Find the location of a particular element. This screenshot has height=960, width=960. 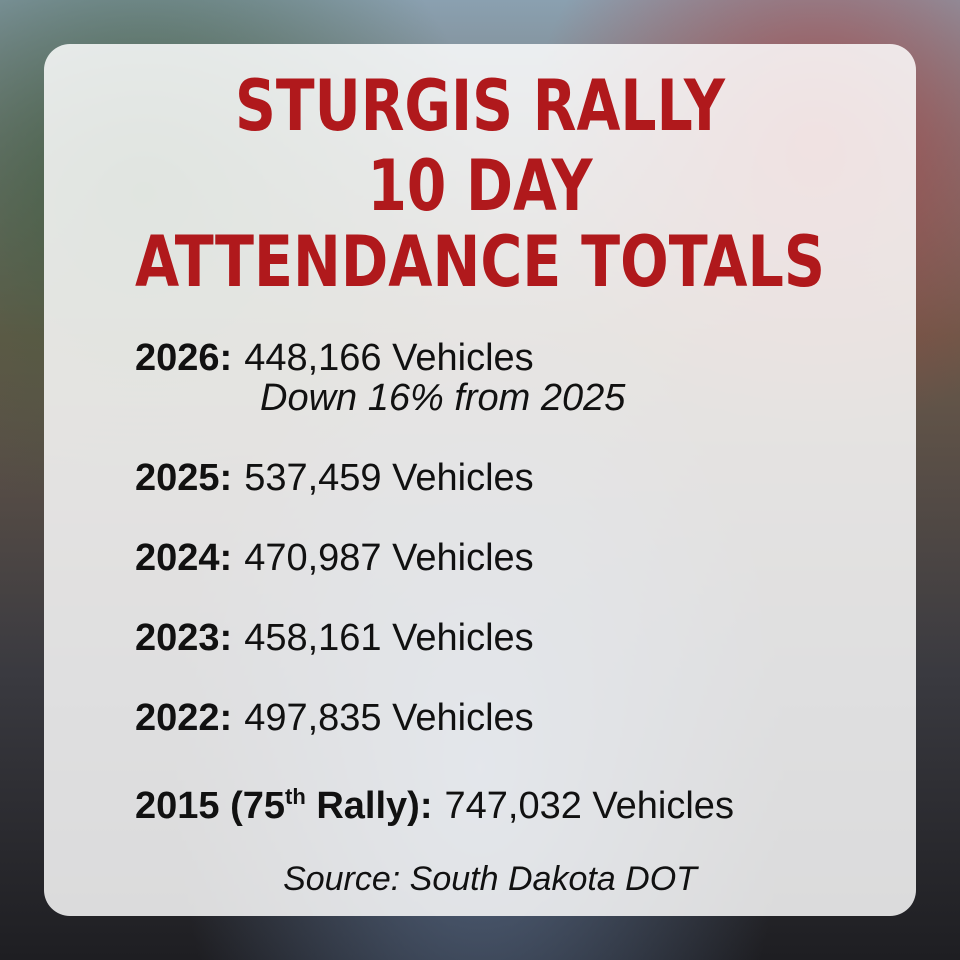

entry: 2026: 448,166 Vehicles is located at coordinates (334, 358).